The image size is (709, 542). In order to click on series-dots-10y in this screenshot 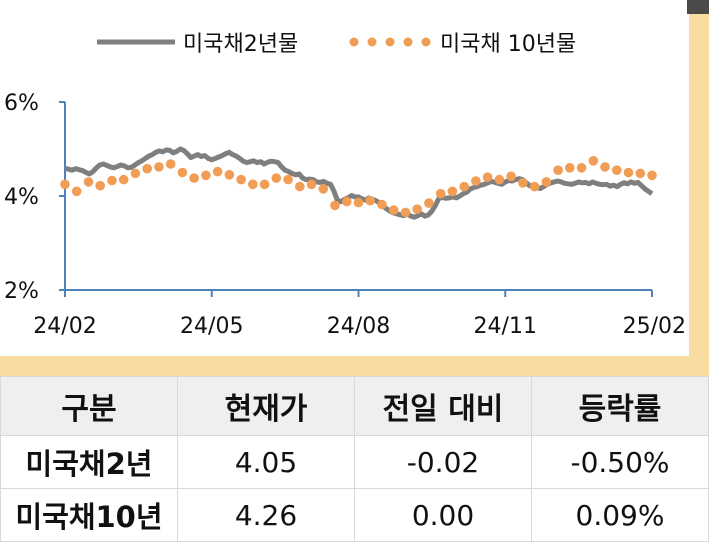, I will do `click(358, 187)`.